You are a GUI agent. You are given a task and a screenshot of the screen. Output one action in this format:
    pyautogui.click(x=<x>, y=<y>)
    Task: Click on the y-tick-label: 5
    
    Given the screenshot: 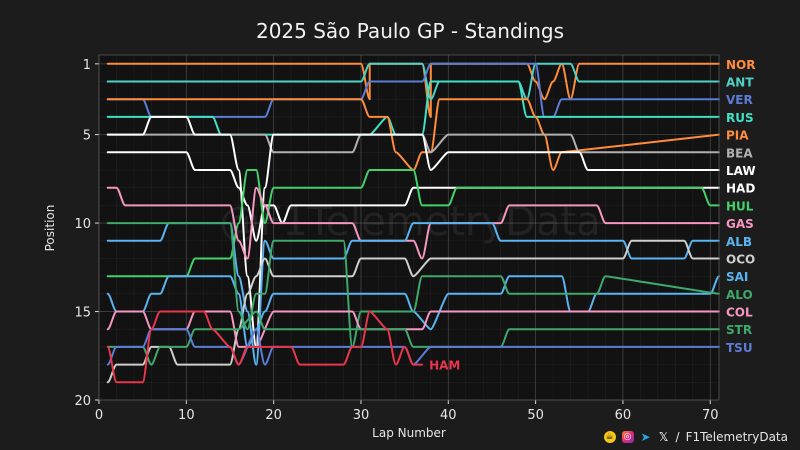 What is the action you would take?
    pyautogui.click(x=87, y=136)
    